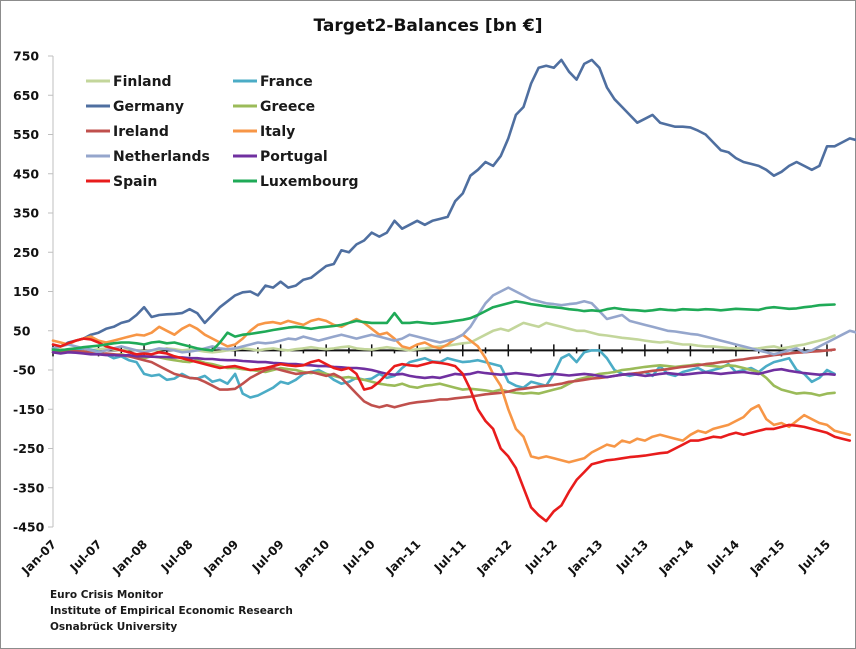 Image resolution: width=856 pixels, height=649 pixels. I want to click on legend-label-italy: Italy, so click(277, 132).